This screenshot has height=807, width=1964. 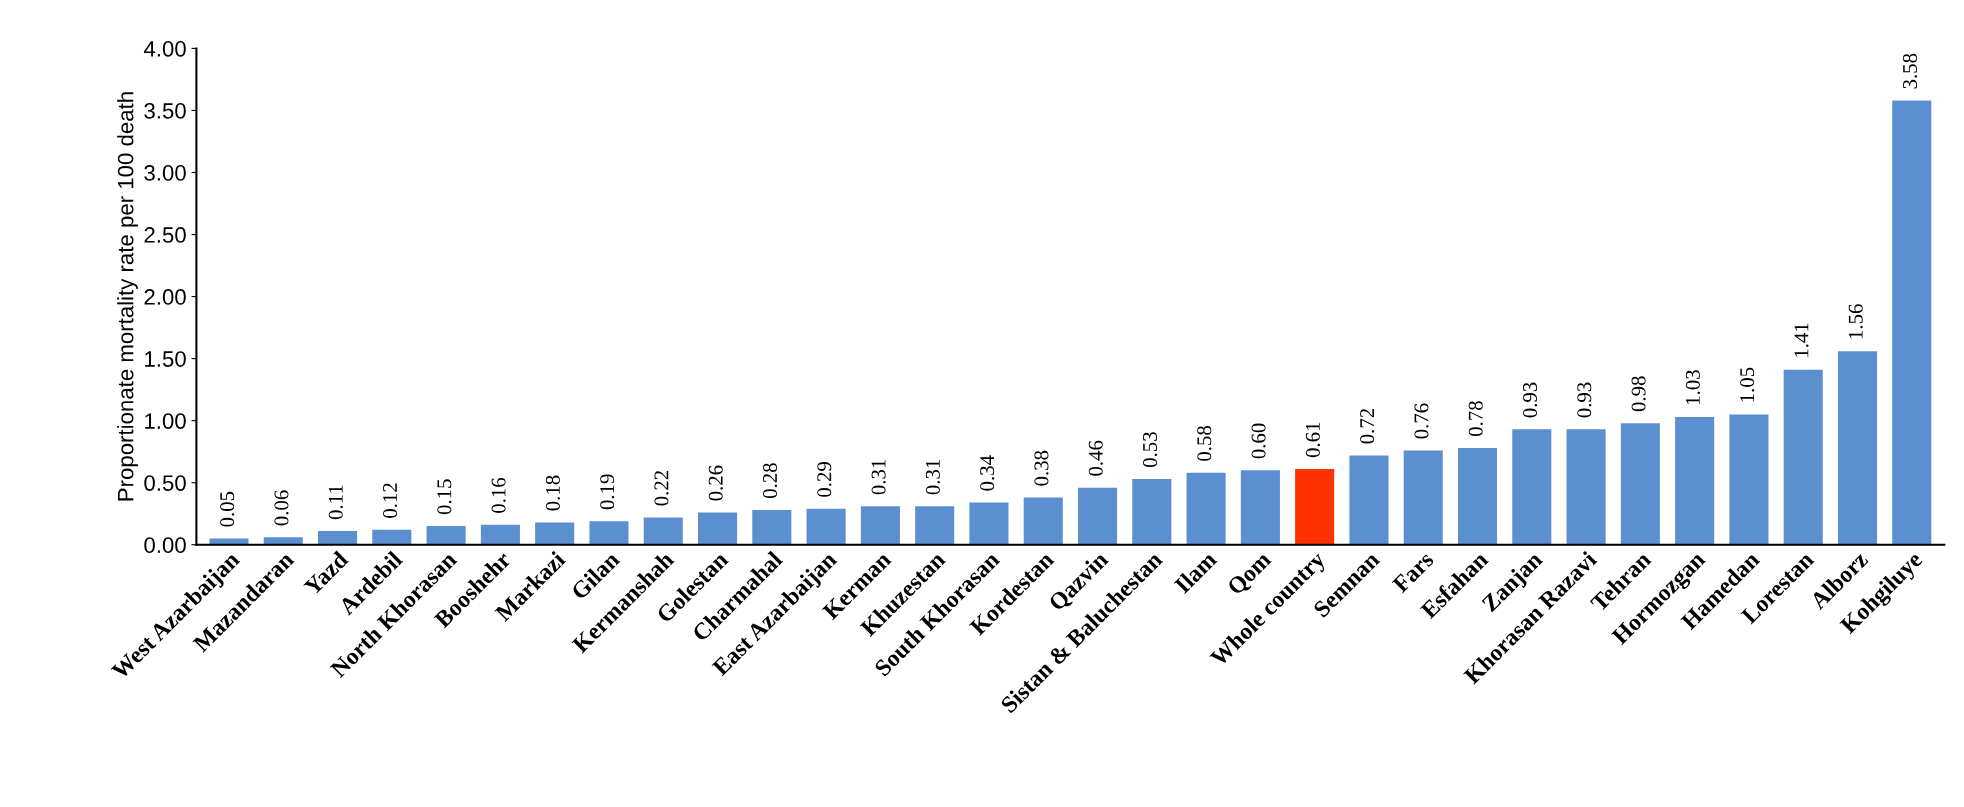 What do you see at coordinates (1910, 71) in the screenshot?
I see `data-label: 3.58` at bounding box center [1910, 71].